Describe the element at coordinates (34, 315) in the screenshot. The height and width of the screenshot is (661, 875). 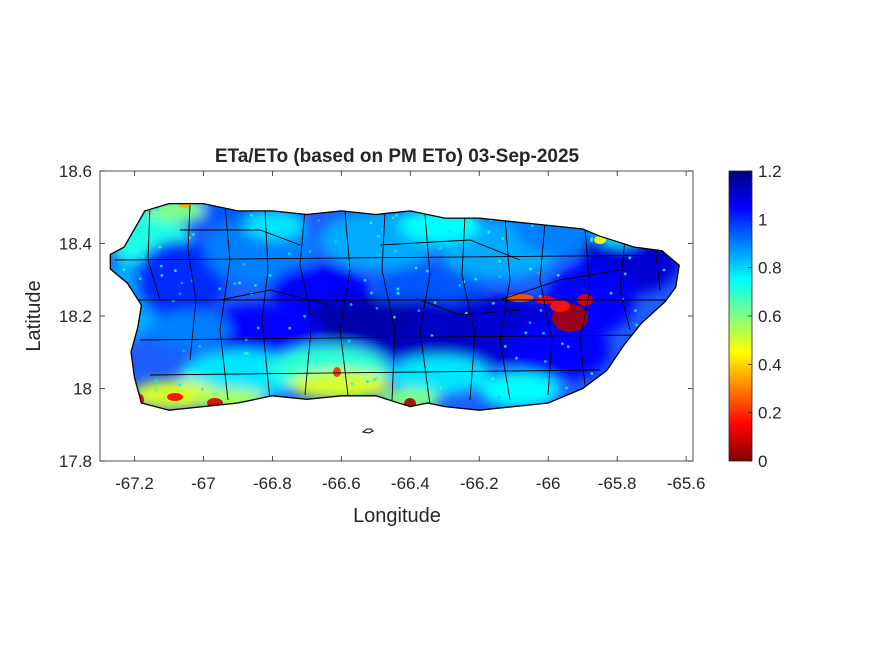
I see `y-axis-label: Latitude` at that location.